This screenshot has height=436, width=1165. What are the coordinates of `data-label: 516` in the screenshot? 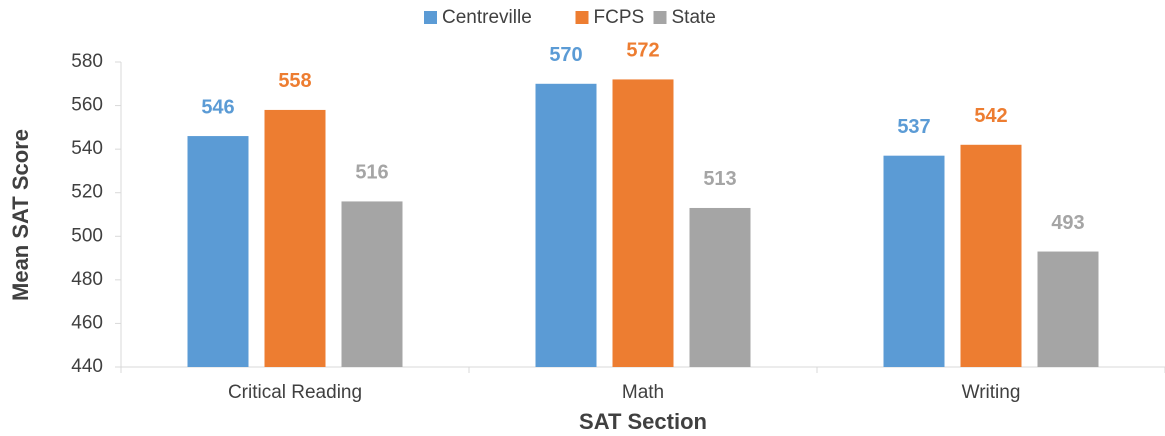 It's located at (371, 173).